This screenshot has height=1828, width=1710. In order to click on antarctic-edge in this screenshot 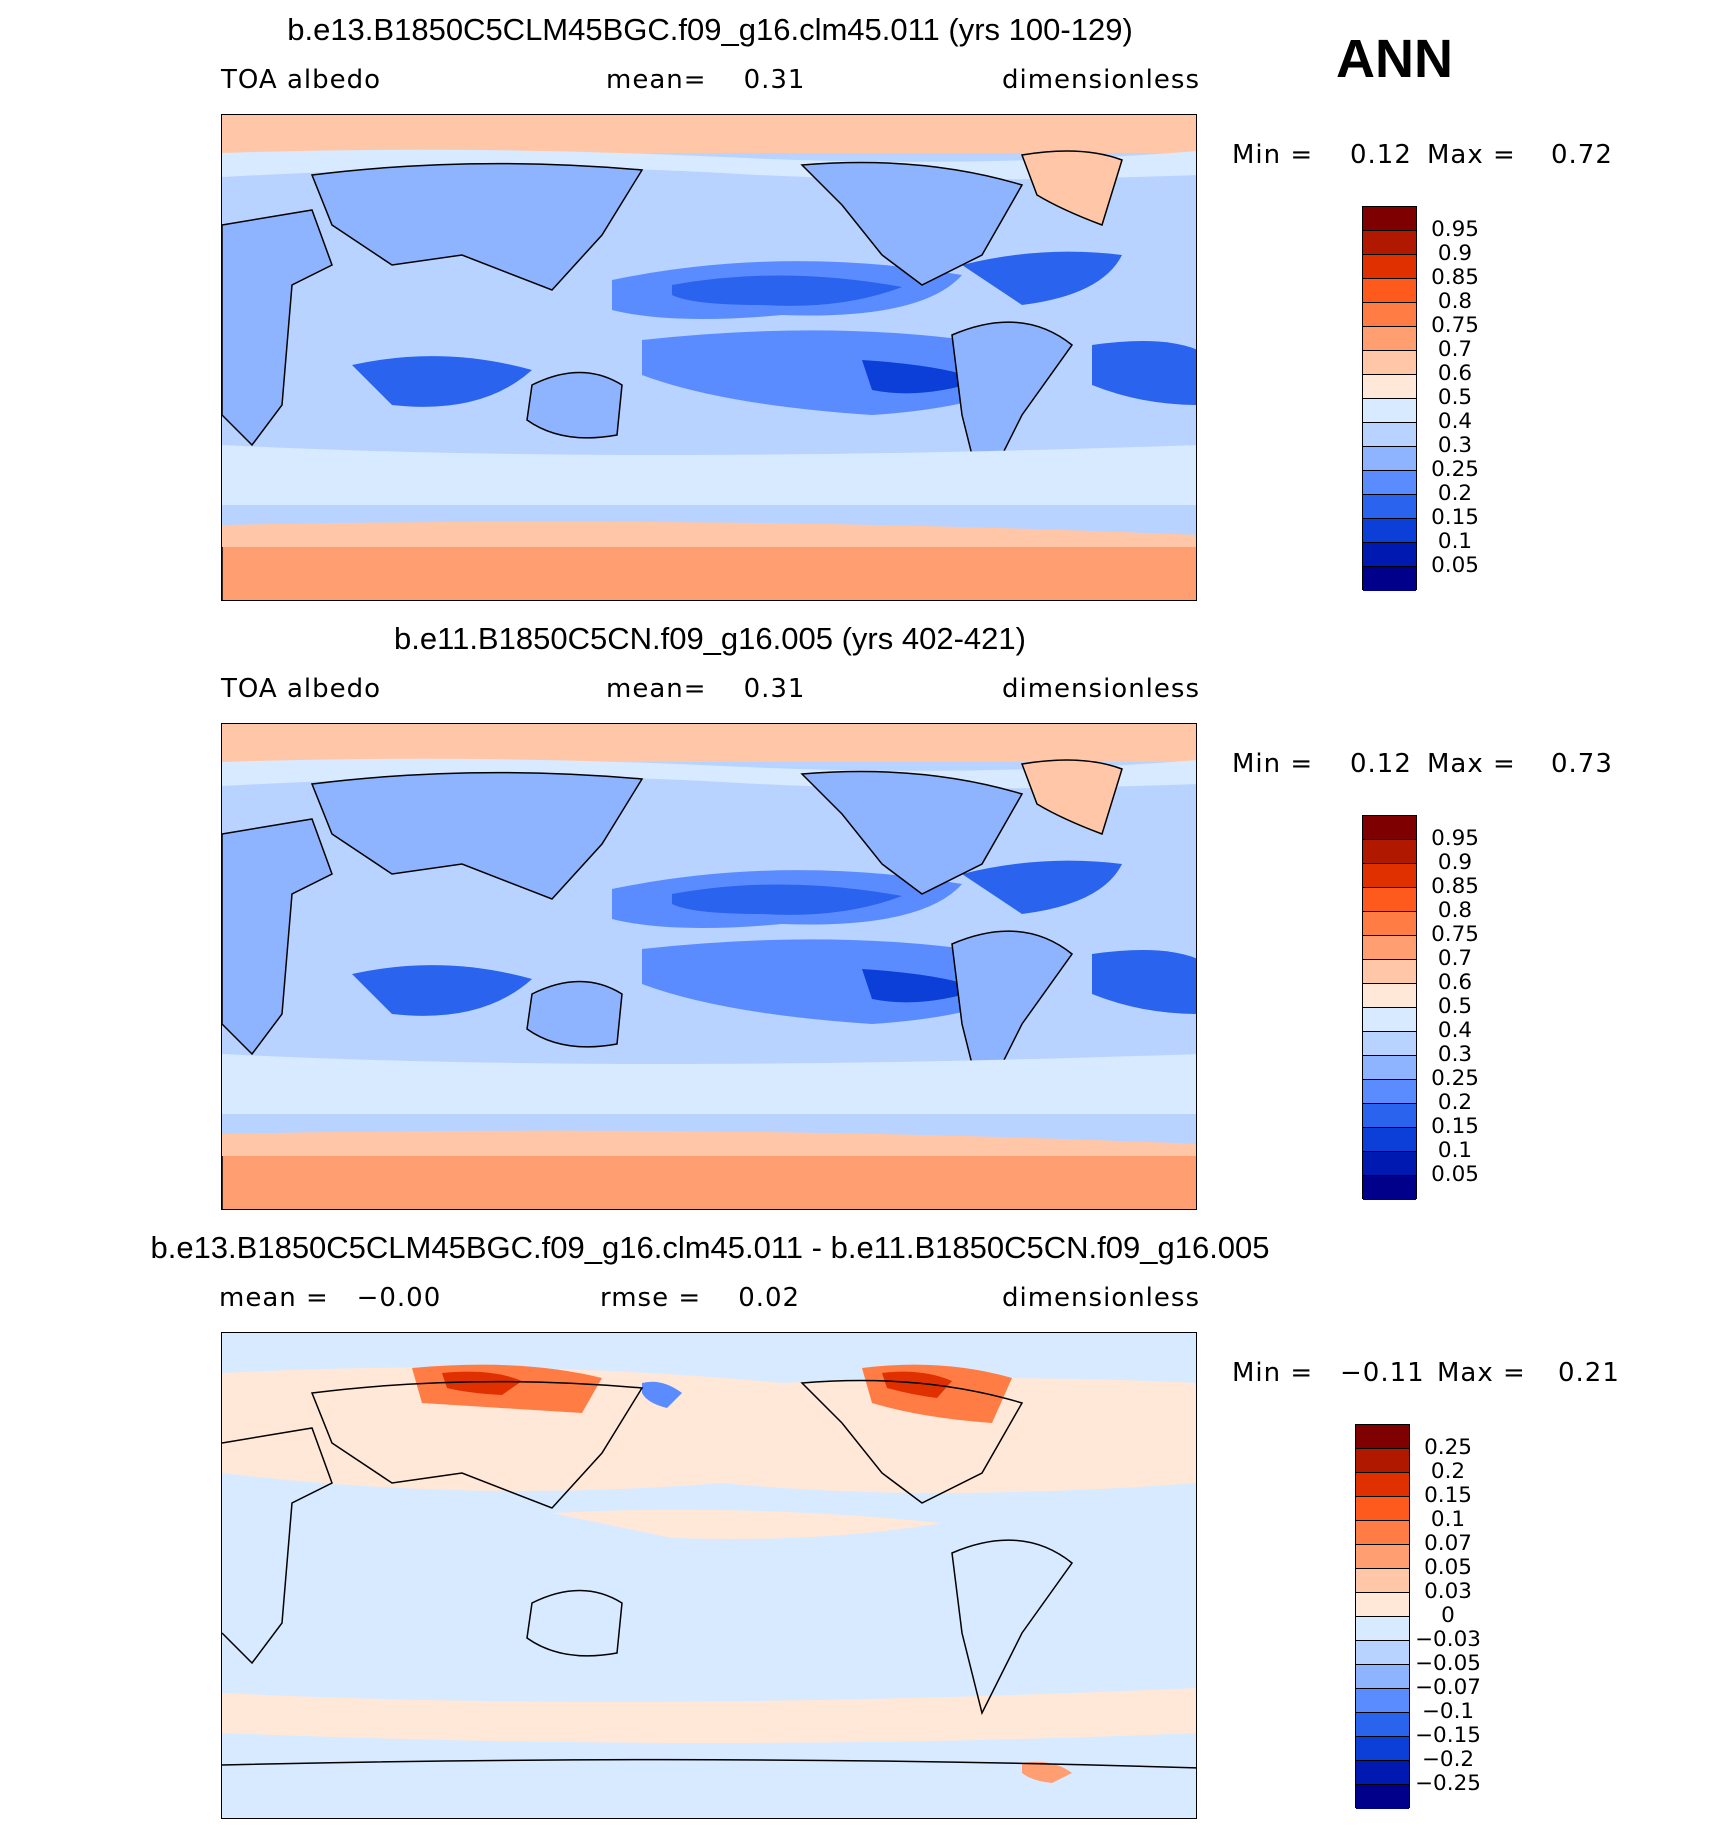, I will do `click(709, 534)`.